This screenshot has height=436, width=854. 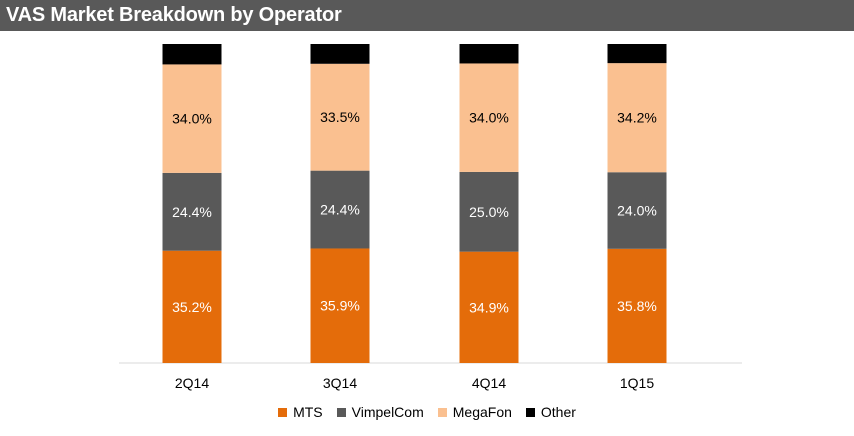 I want to click on bar-segment-other-1q15, so click(x=637, y=54).